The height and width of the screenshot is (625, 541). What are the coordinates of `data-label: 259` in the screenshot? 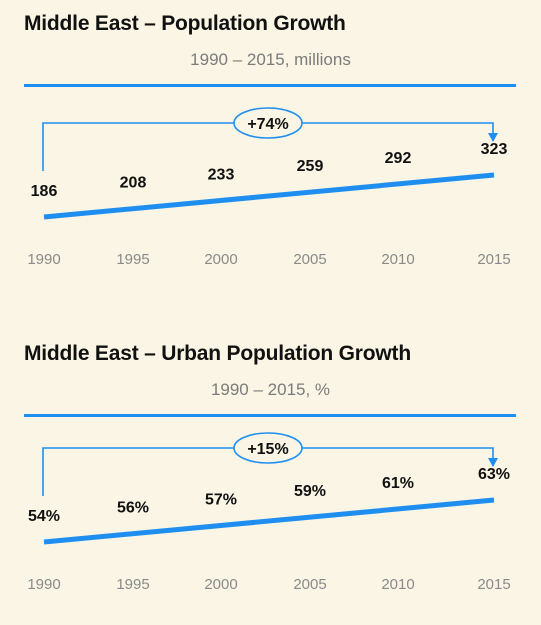 It's located at (310, 166).